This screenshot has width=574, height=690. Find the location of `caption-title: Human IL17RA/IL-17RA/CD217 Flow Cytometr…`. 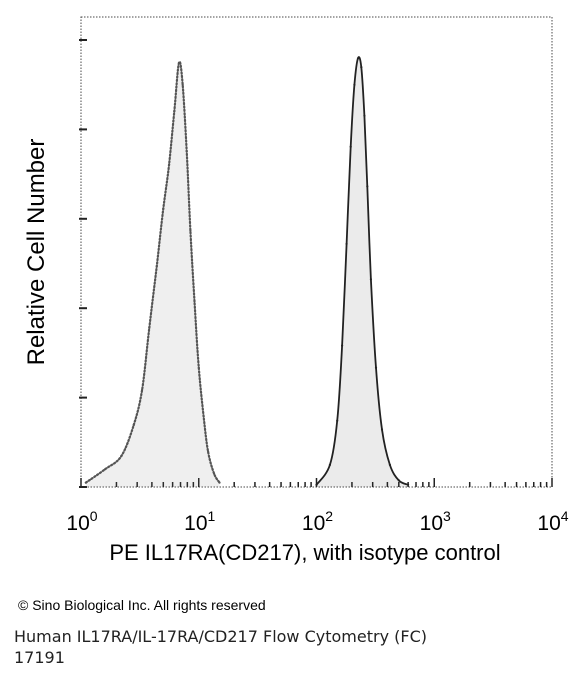

caption-title: Human IL17RA/IL-17RA/CD217 Flow Cytometr… is located at coordinates (220, 636).